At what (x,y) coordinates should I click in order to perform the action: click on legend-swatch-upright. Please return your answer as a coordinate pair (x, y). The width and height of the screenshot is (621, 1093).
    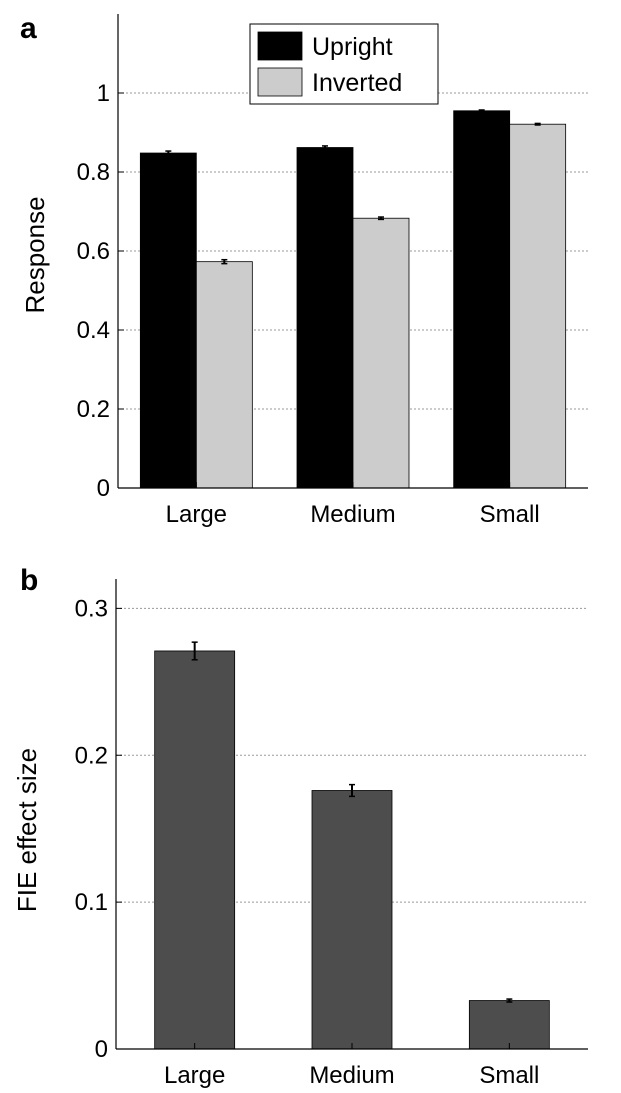
    Looking at the image, I should click on (280, 46).